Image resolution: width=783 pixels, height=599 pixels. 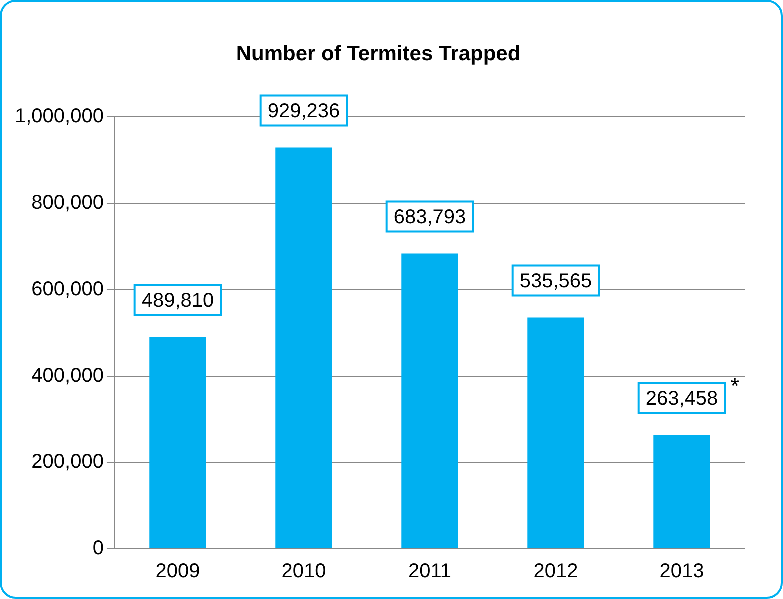 I want to click on data-label: 535,565, so click(x=556, y=281).